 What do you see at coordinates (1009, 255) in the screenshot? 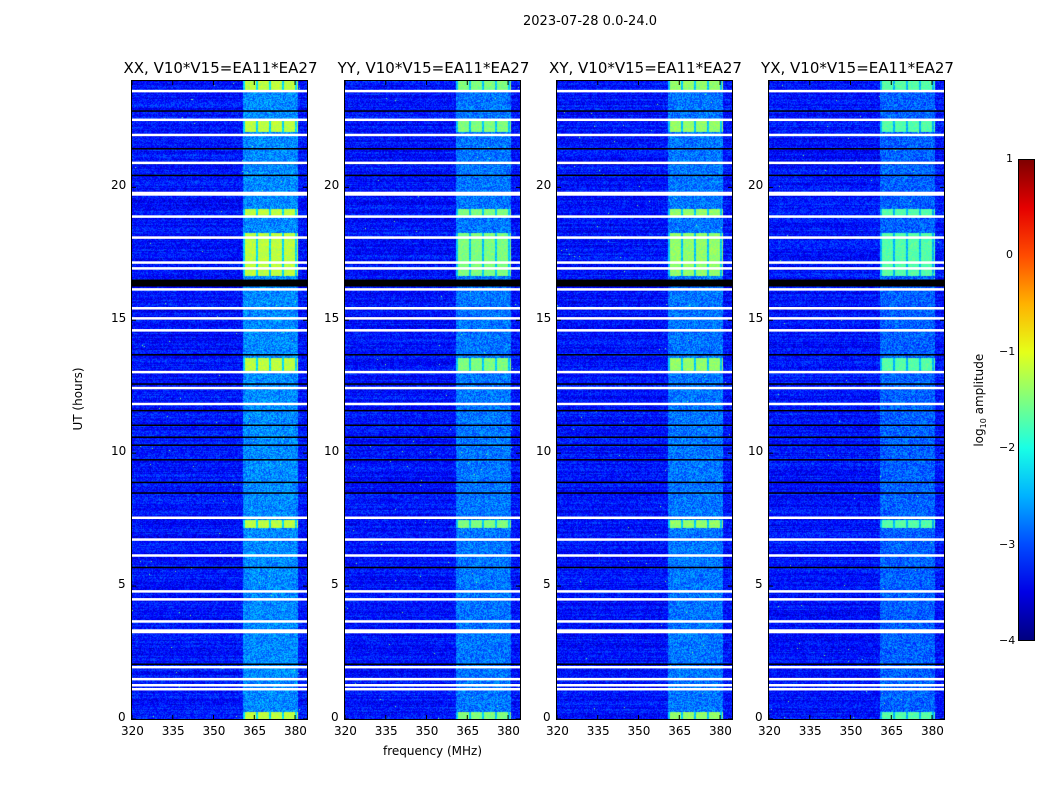
I see `colorbar-tick-label: 0` at bounding box center [1009, 255].